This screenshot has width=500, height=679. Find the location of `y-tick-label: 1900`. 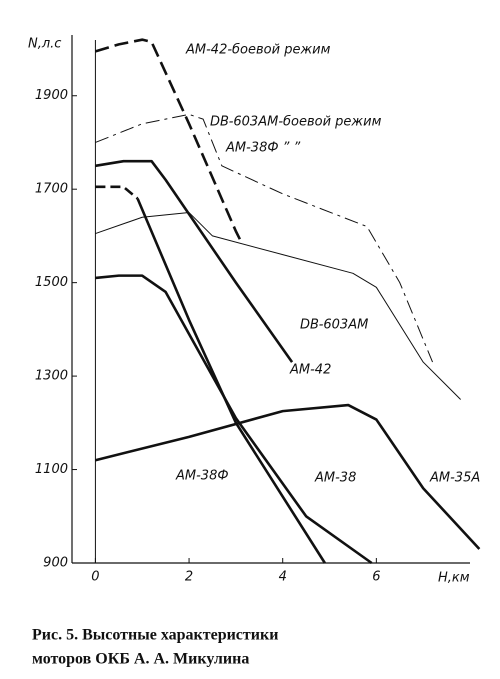

y-tick-label: 1900 is located at coordinates (51, 95).